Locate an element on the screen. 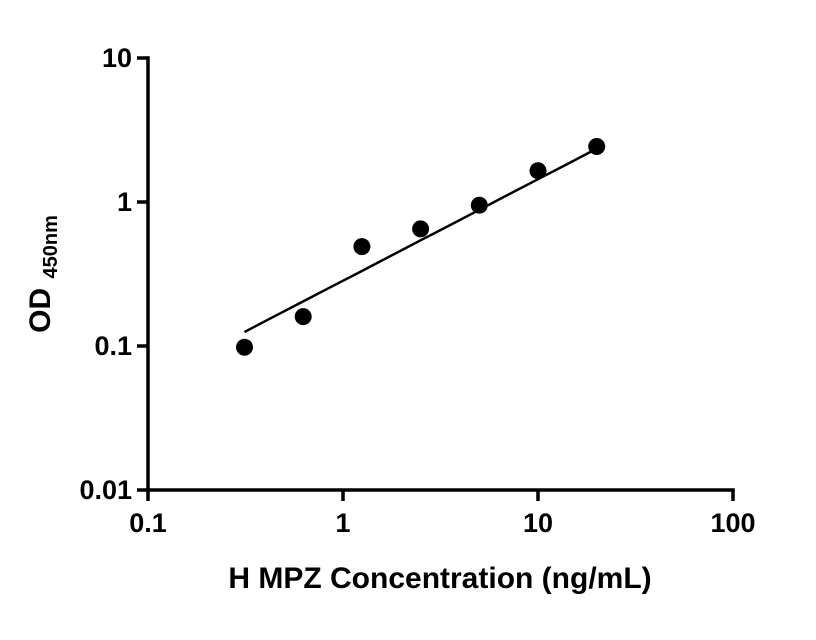  x-axis-title: H MPZ Concentration (ng/mL) is located at coordinates (439, 578).